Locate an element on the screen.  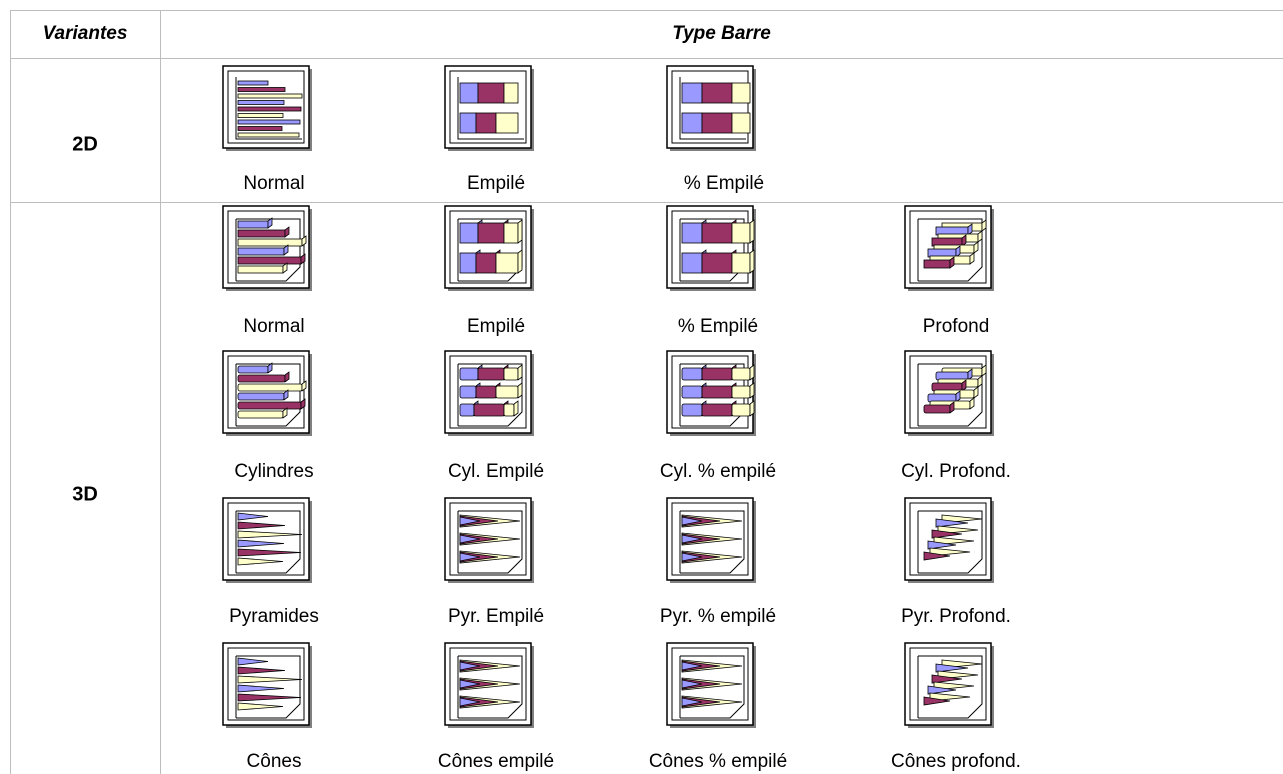
chart-type-label: Cylindres is located at coordinates (274, 471).